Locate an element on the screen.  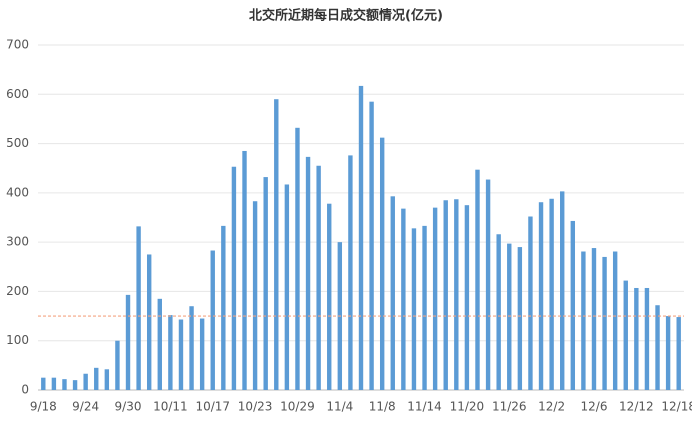
y-tick-label: 300 is located at coordinates (17, 242).